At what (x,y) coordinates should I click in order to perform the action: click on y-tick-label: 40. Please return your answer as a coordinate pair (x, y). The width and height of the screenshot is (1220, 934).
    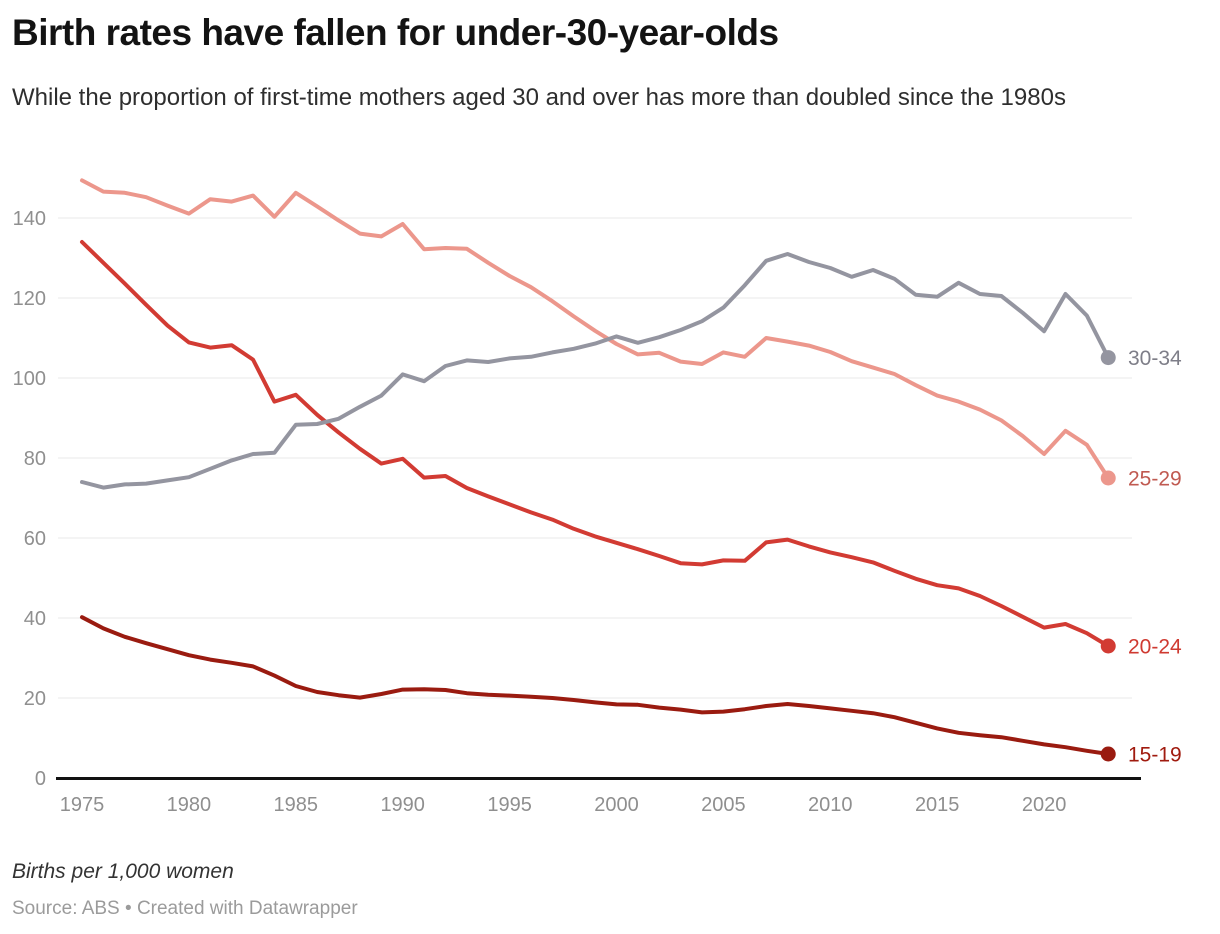
    Looking at the image, I should click on (35, 619).